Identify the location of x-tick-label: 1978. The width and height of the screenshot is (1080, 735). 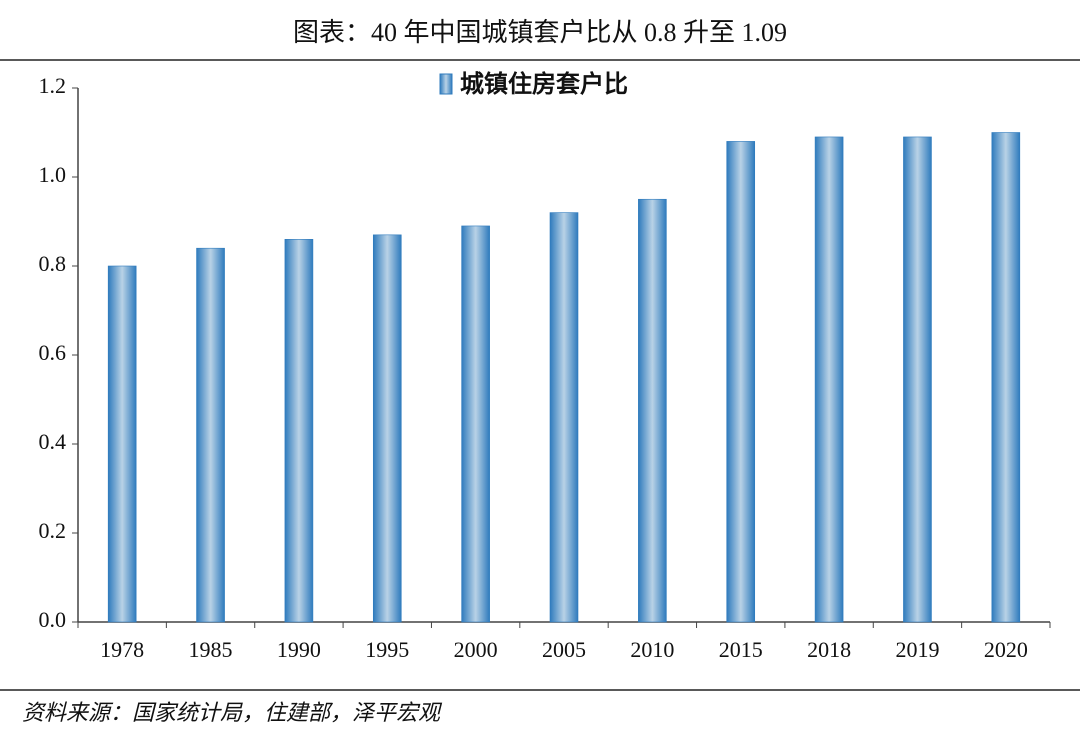
(122, 649).